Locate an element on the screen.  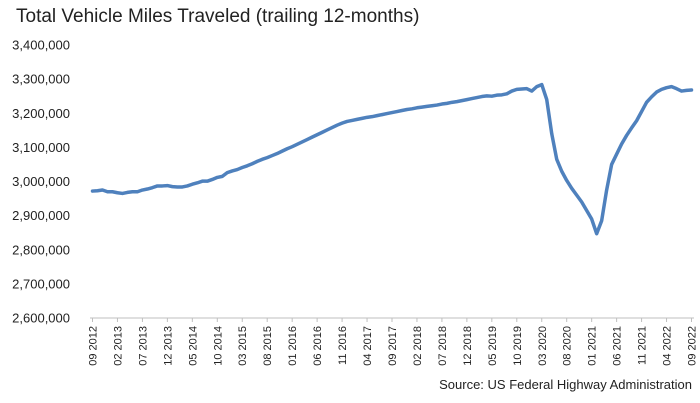
x-tick-label: 05 2014 is located at coordinates (193, 346).